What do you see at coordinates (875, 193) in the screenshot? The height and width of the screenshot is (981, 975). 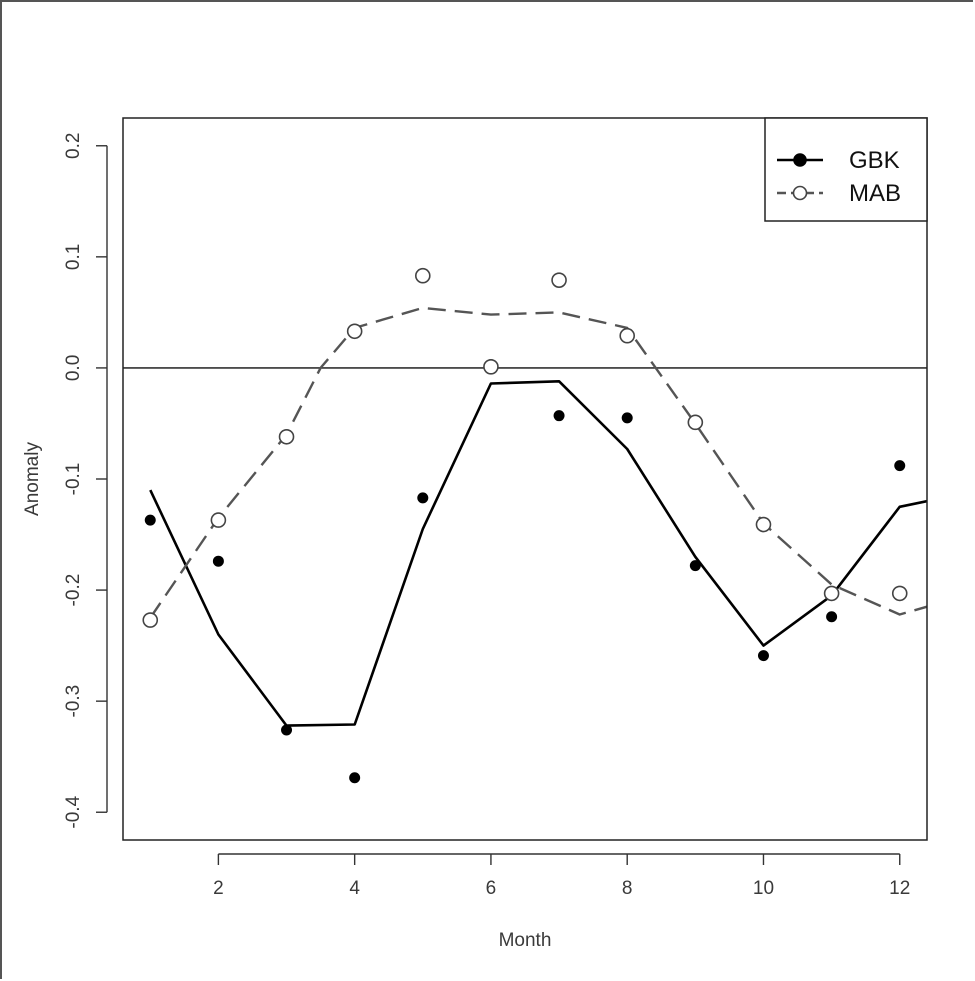 I see `legend-mab-label: MAB` at bounding box center [875, 193].